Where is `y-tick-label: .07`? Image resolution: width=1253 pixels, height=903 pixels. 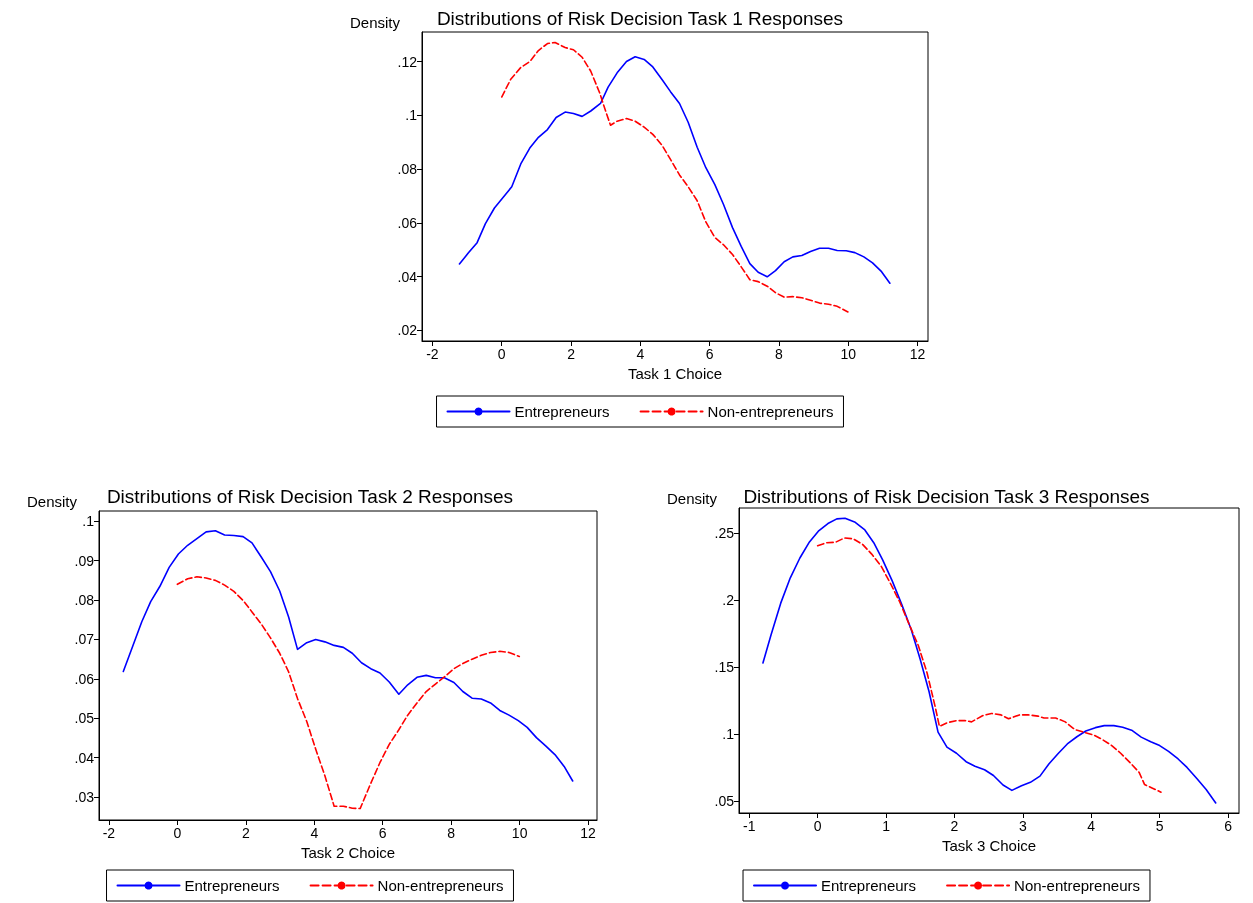
y-tick-label: .07 is located at coordinates (84, 639).